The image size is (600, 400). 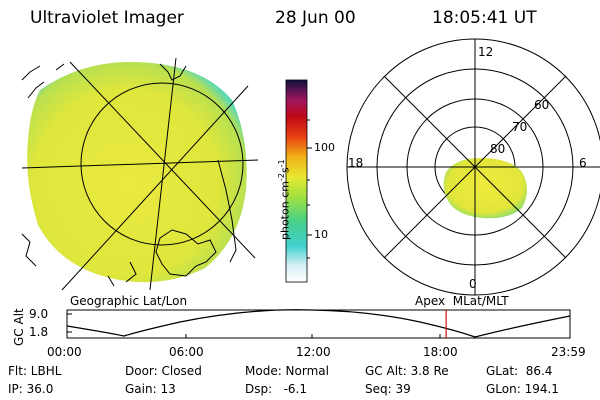 I want to click on image-time: 18:05:41 UT, so click(x=484, y=18).